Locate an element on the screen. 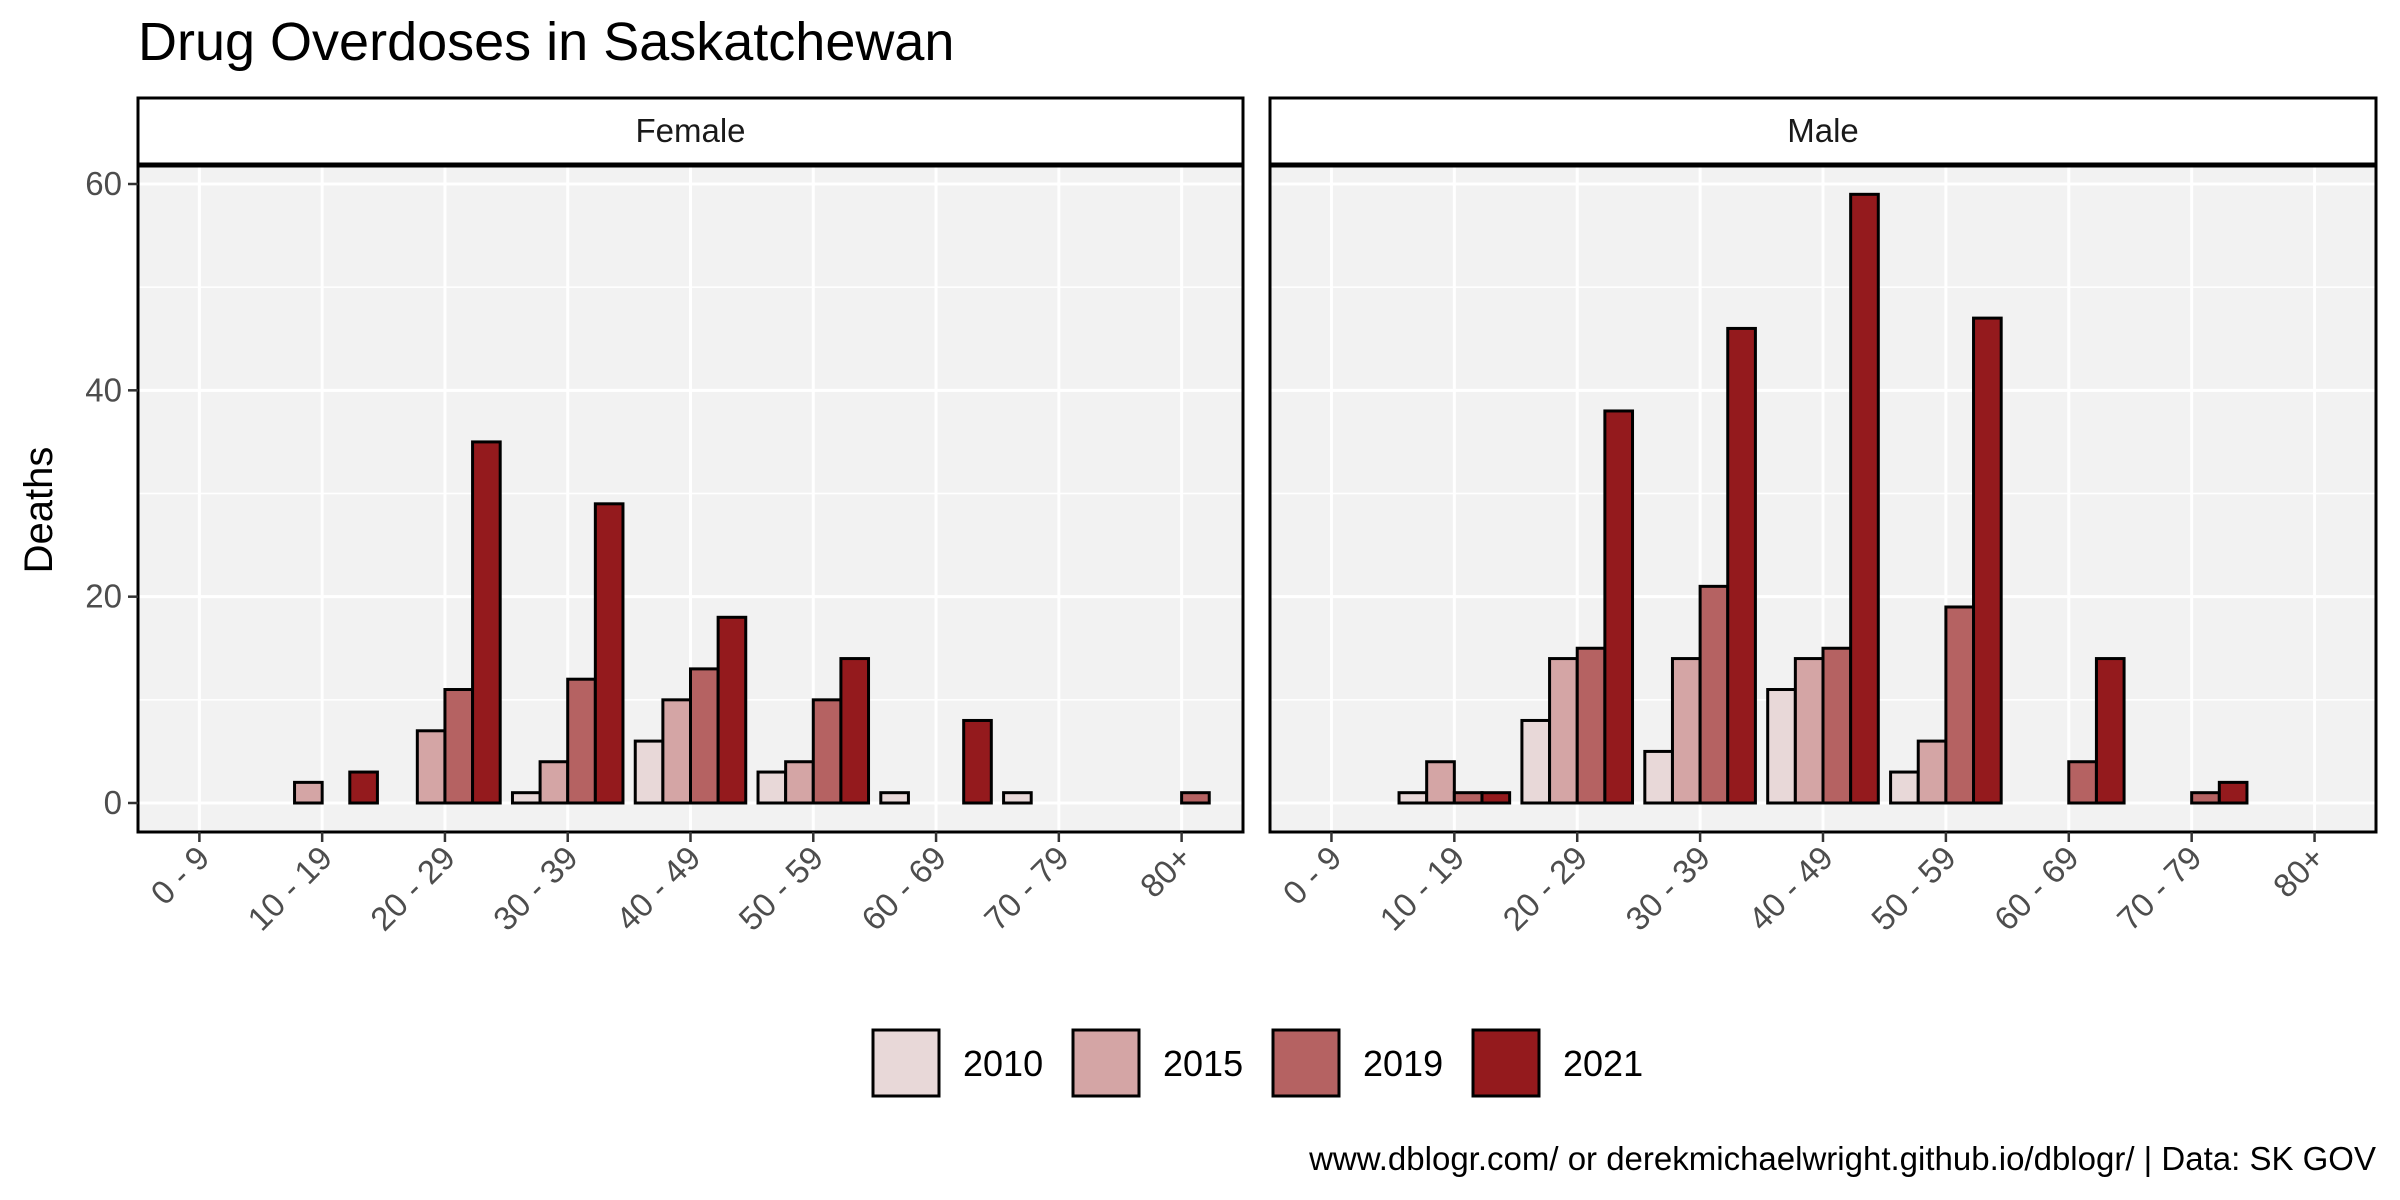 The image size is (2400, 1200). chart-title: Drug Overdoses in Saskatchewan is located at coordinates (546, 42).